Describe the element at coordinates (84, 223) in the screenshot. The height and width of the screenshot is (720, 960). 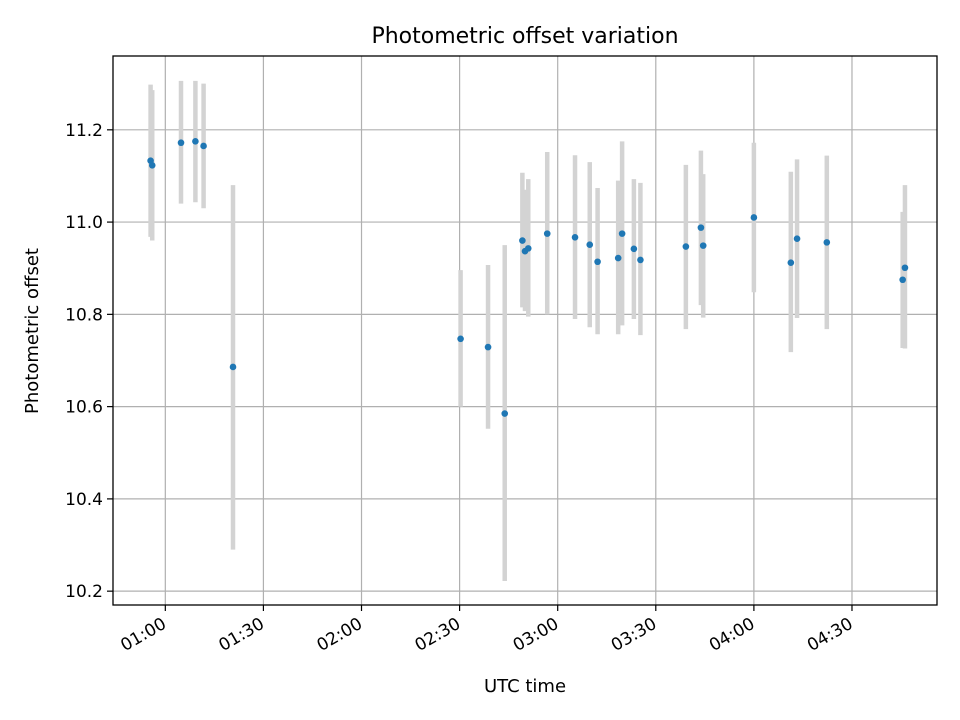
I see `y-tick-label: 11.0` at that location.